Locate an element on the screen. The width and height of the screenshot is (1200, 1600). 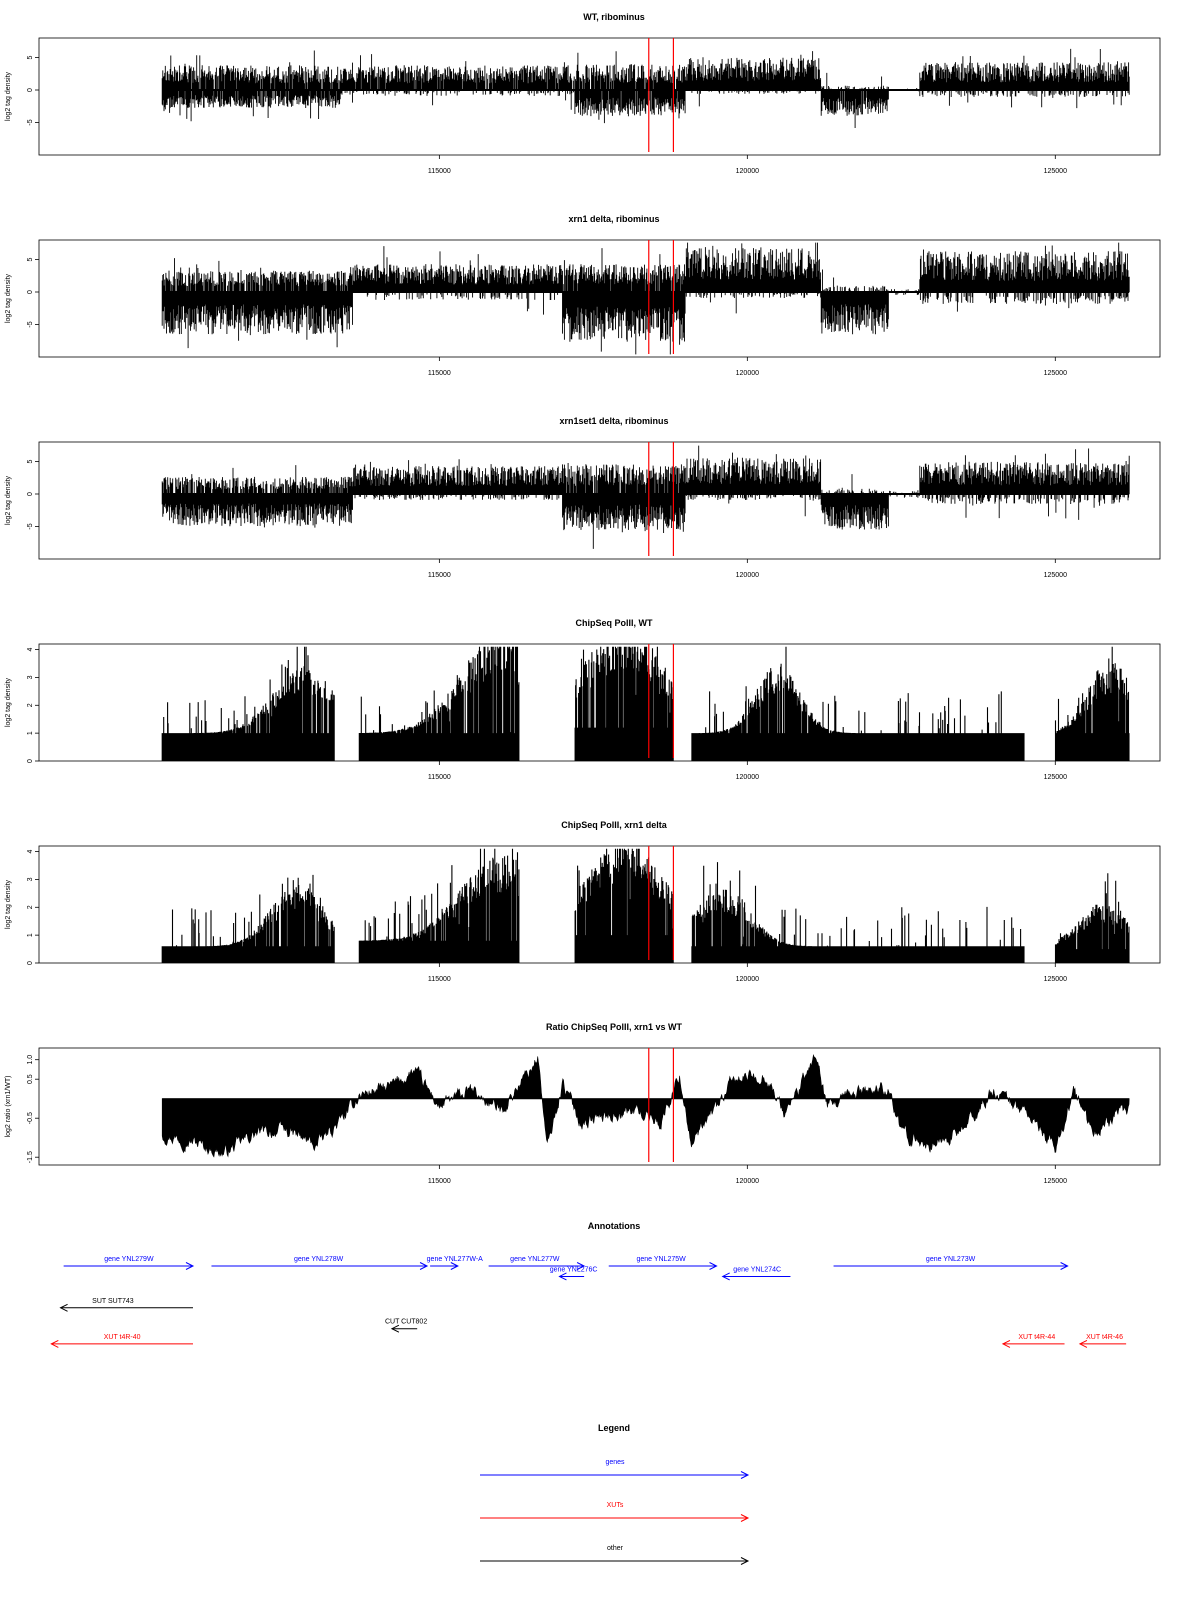
y-tick-label: 3 is located at coordinates (30, 677).